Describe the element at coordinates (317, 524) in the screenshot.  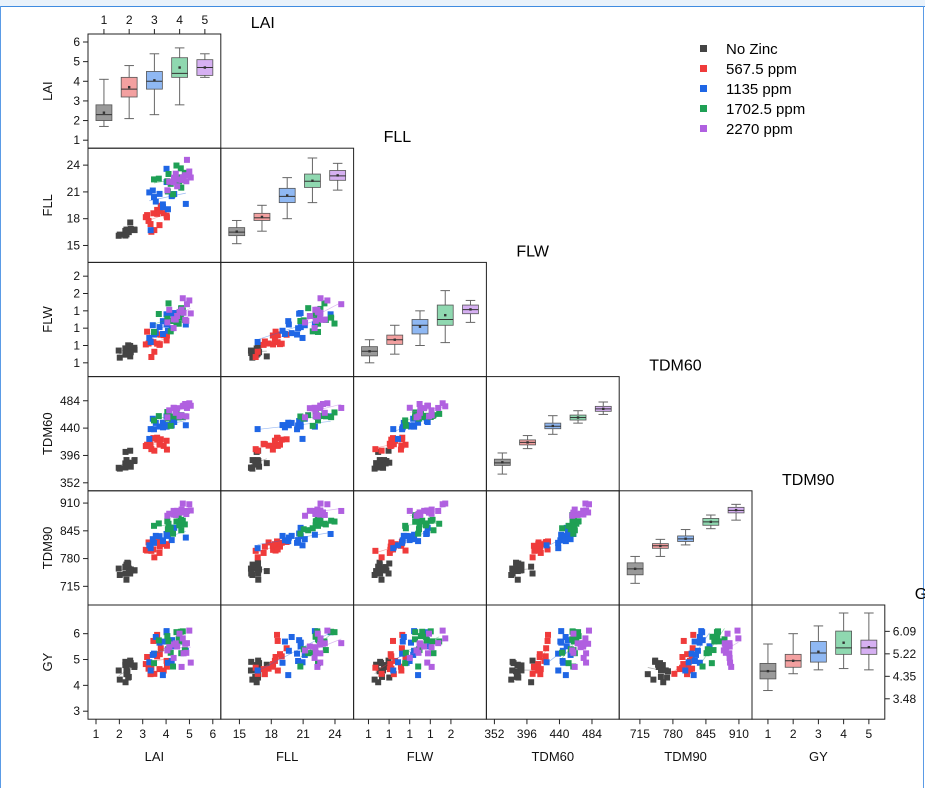
I see `trend-line-TDM90-vs-FLL` at that location.